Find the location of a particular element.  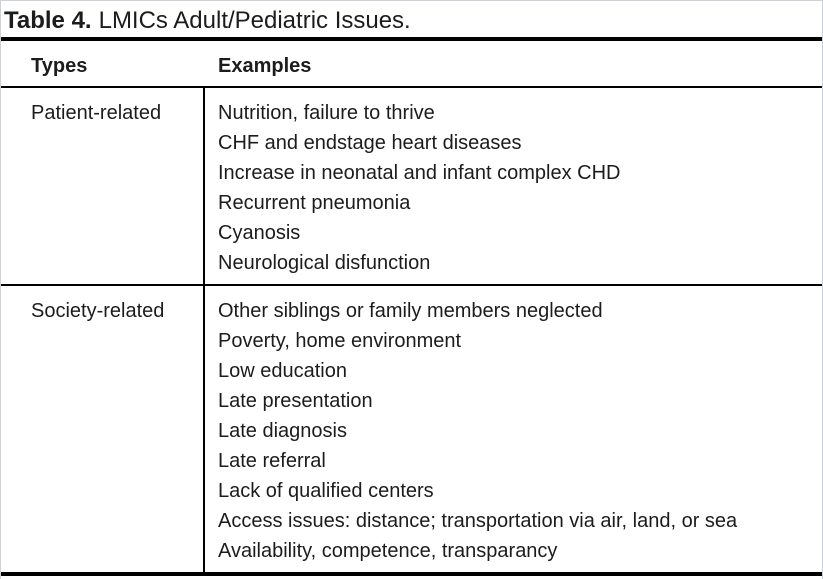

example-line: Cyanosis is located at coordinates (259, 233).